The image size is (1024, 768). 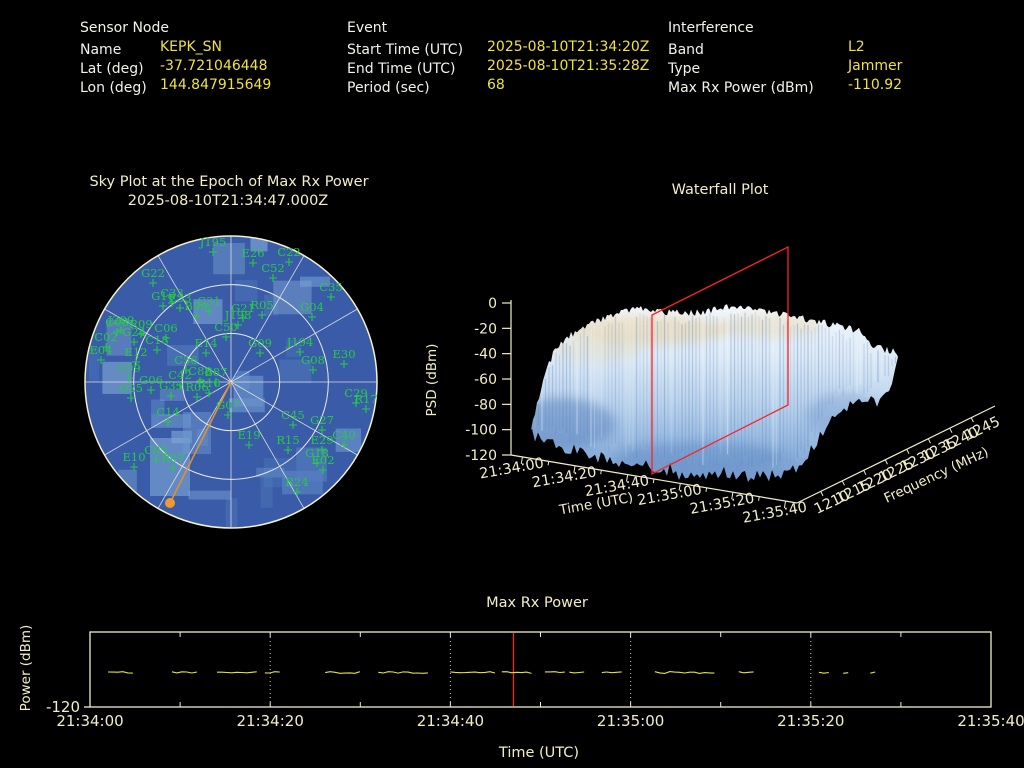 I want to click on svg-text: C02, so click(x=105, y=337).